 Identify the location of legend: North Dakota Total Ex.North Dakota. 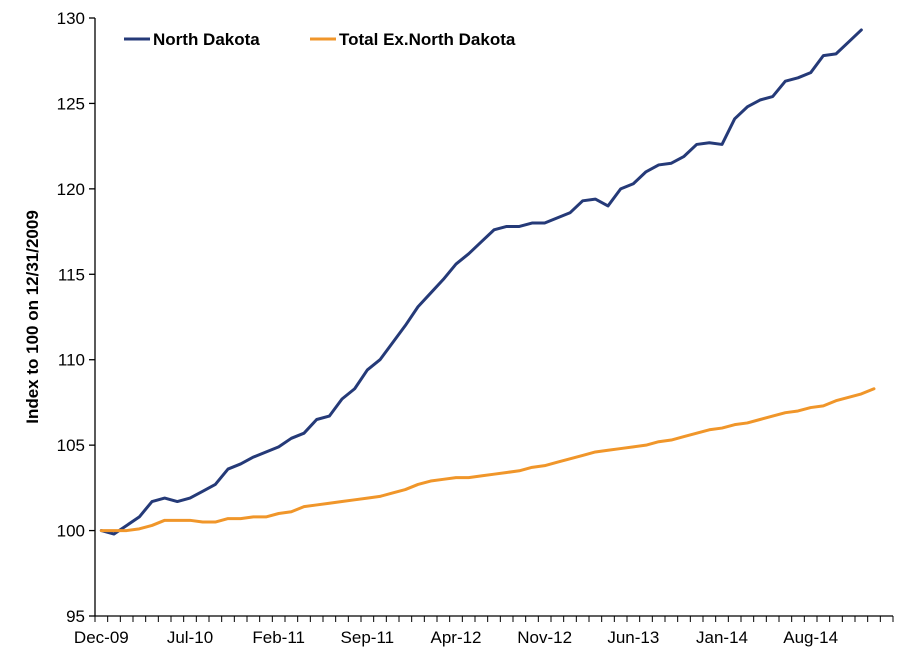
(320, 39).